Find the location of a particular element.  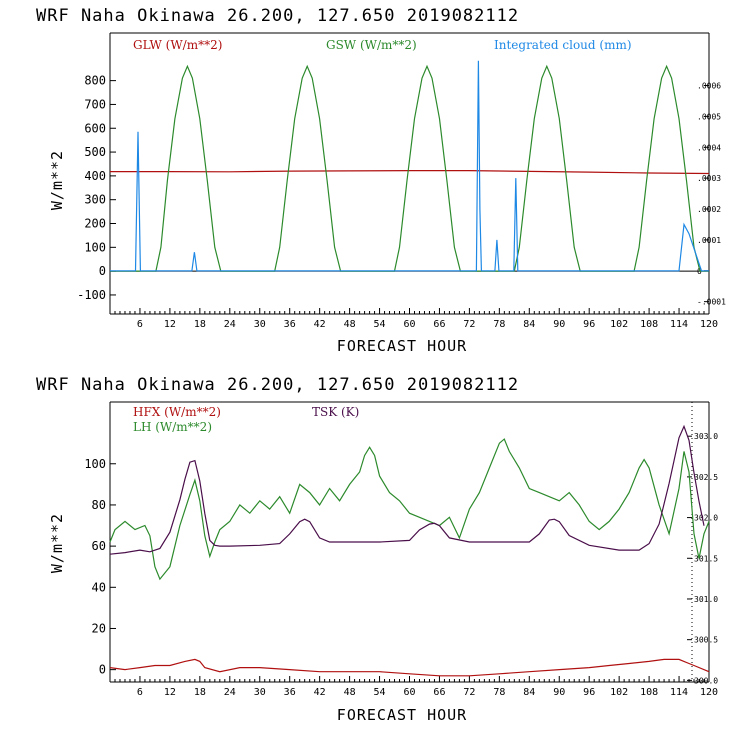

bottom-x-axis-label: FORECAST HOUR is located at coordinates (402, 715).